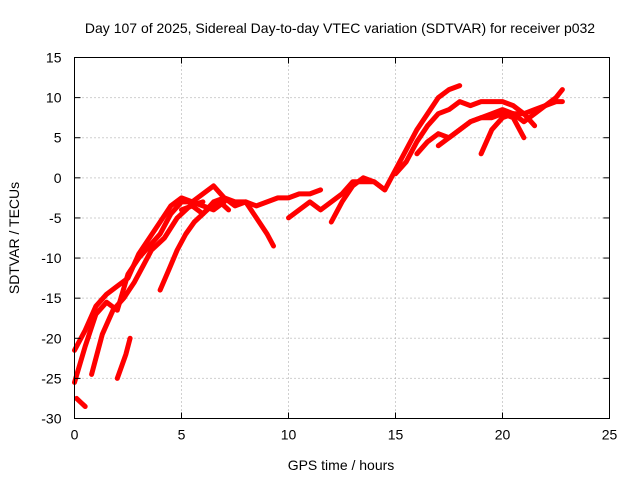 This screenshot has width=640, height=480. What do you see at coordinates (51, 258) in the screenshot?
I see `y-tick-label: -10` at bounding box center [51, 258].